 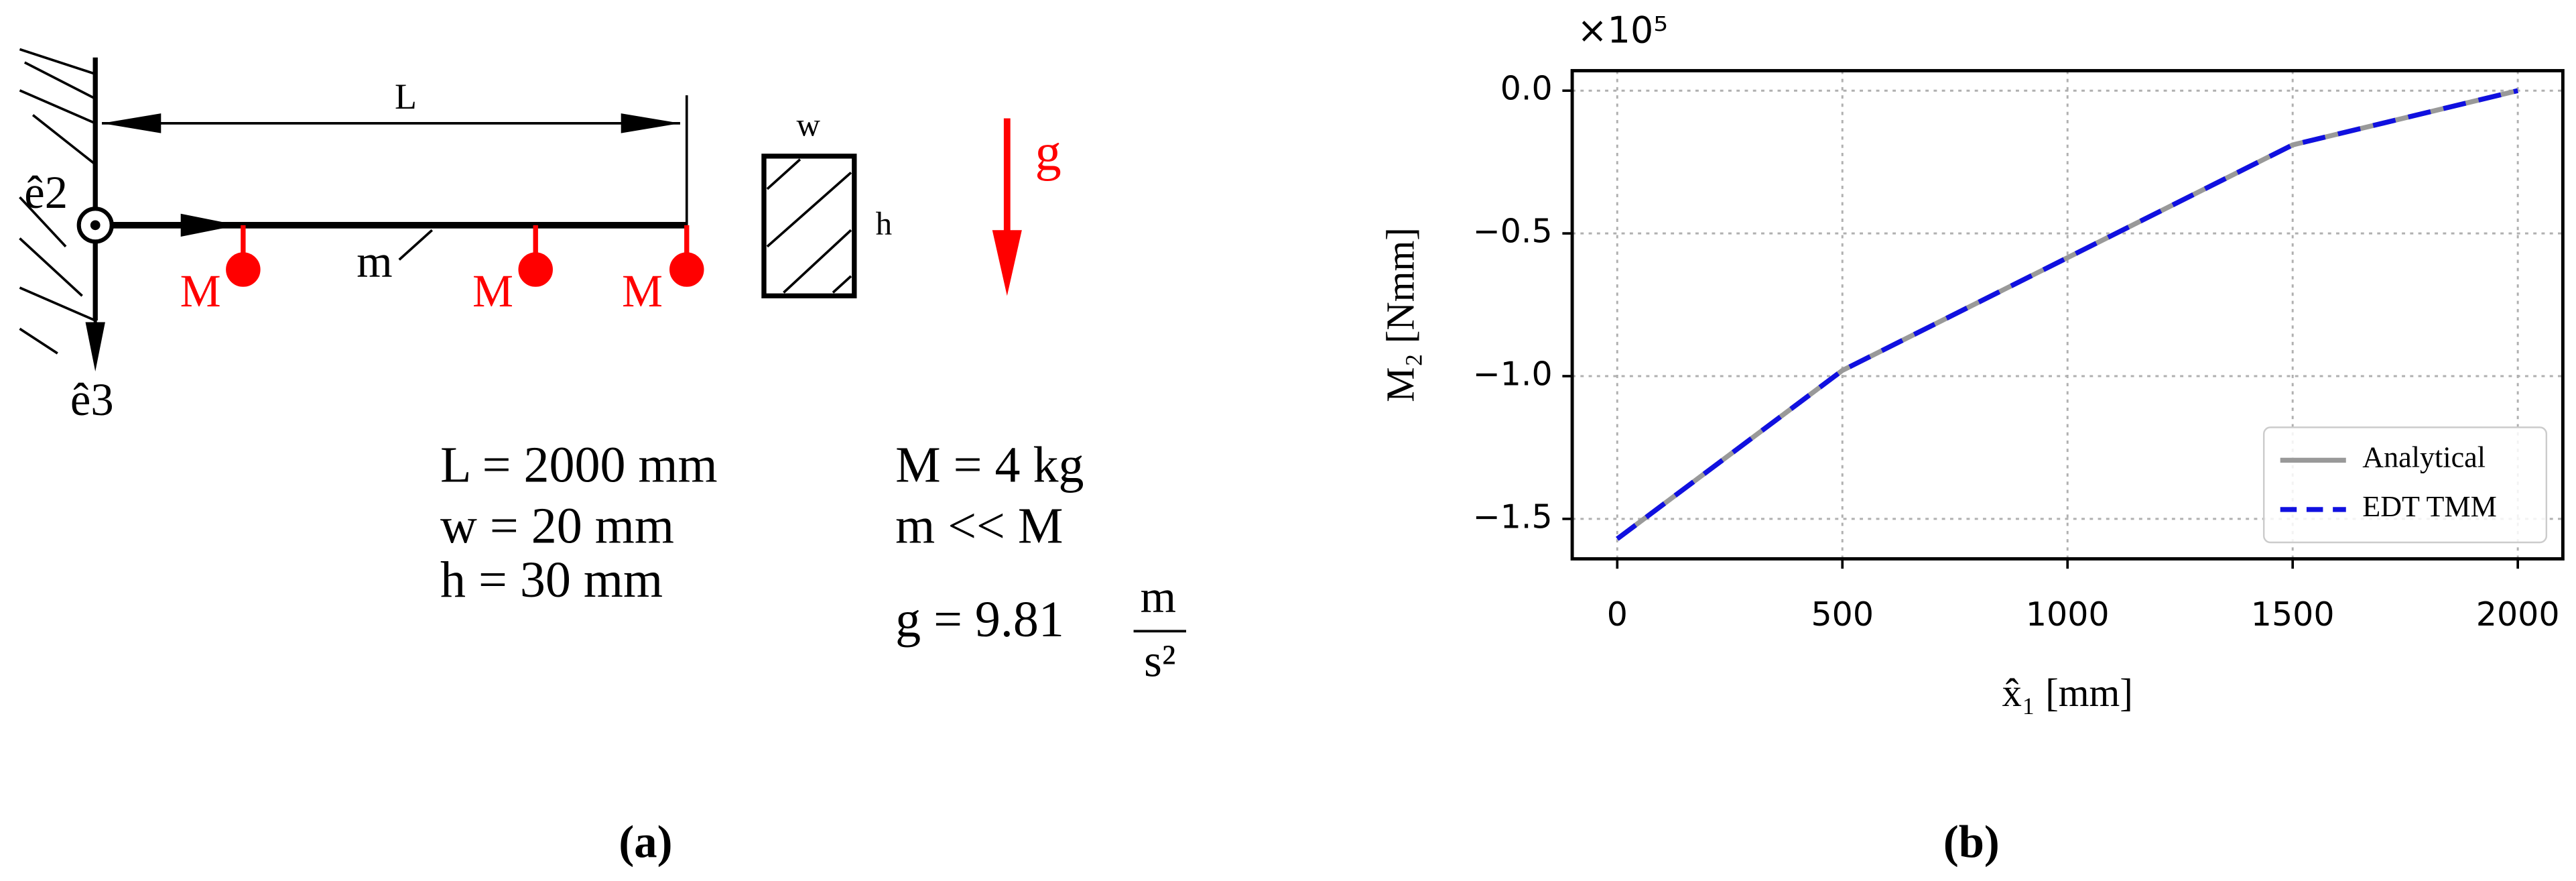 What do you see at coordinates (95, 226) in the screenshot?
I see `axis-e2-dot` at bounding box center [95, 226].